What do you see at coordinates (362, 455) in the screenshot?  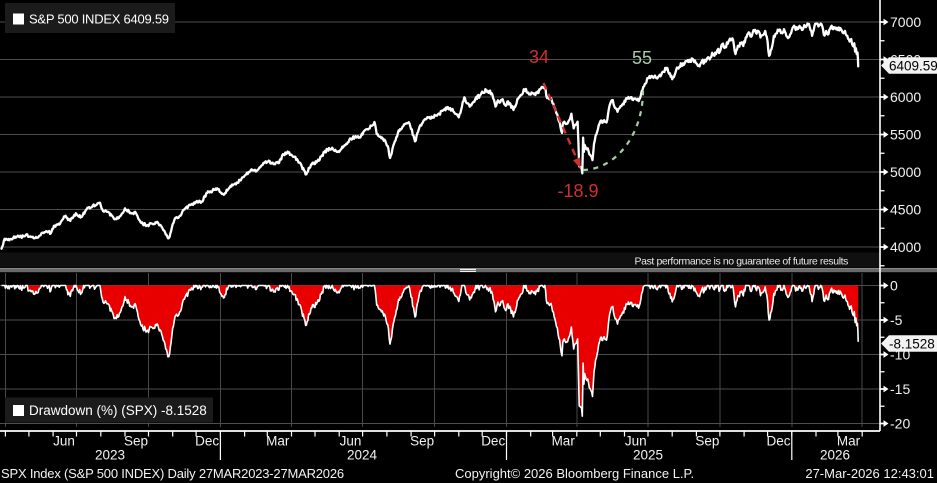 I see `svg-text: 2024` at bounding box center [362, 455].